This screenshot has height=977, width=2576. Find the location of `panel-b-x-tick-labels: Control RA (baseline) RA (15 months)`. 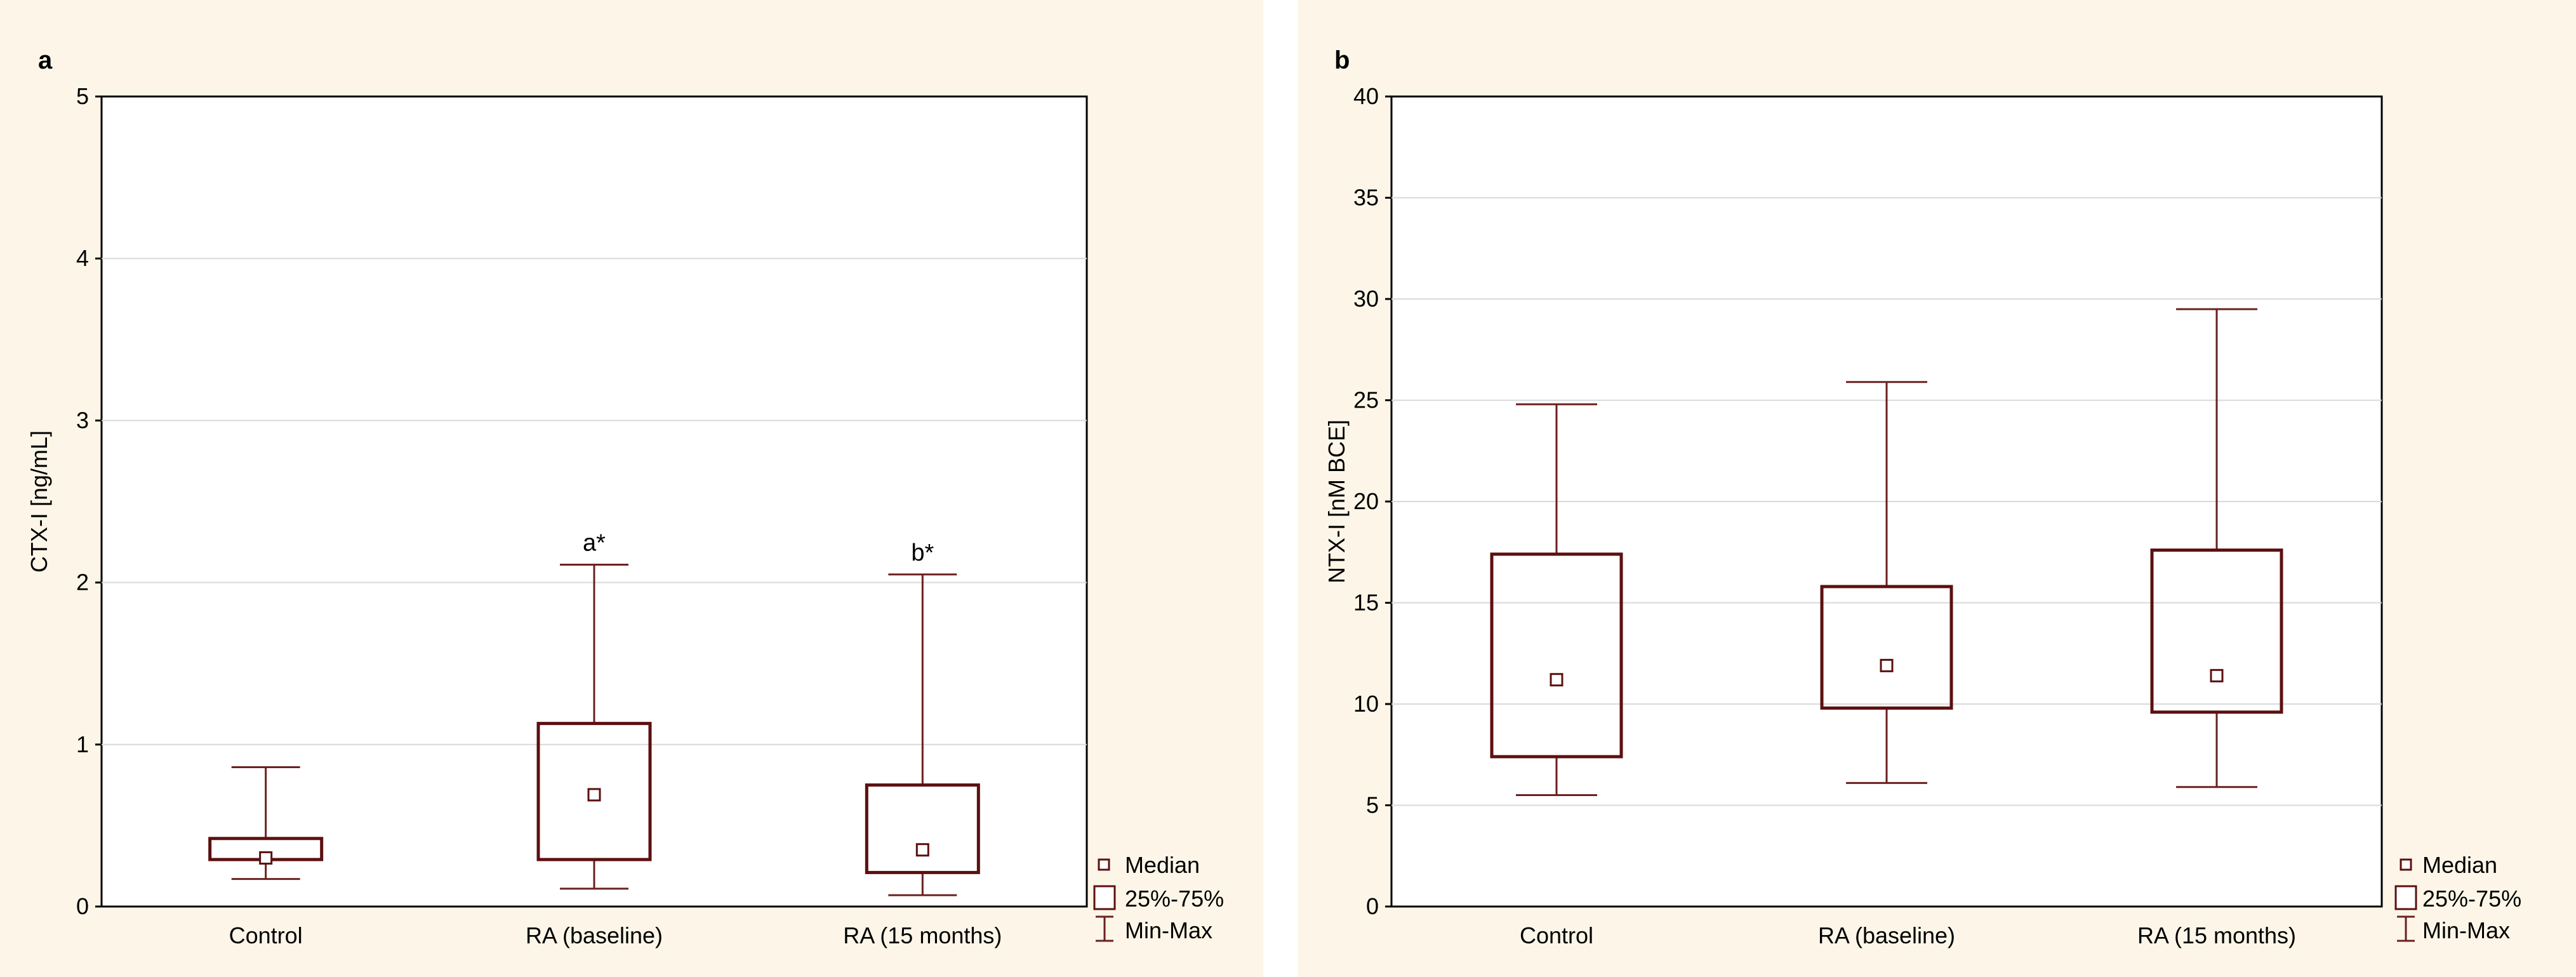

panel-b-x-tick-labels: Control RA (baseline) RA (15 months) is located at coordinates (1908, 935).